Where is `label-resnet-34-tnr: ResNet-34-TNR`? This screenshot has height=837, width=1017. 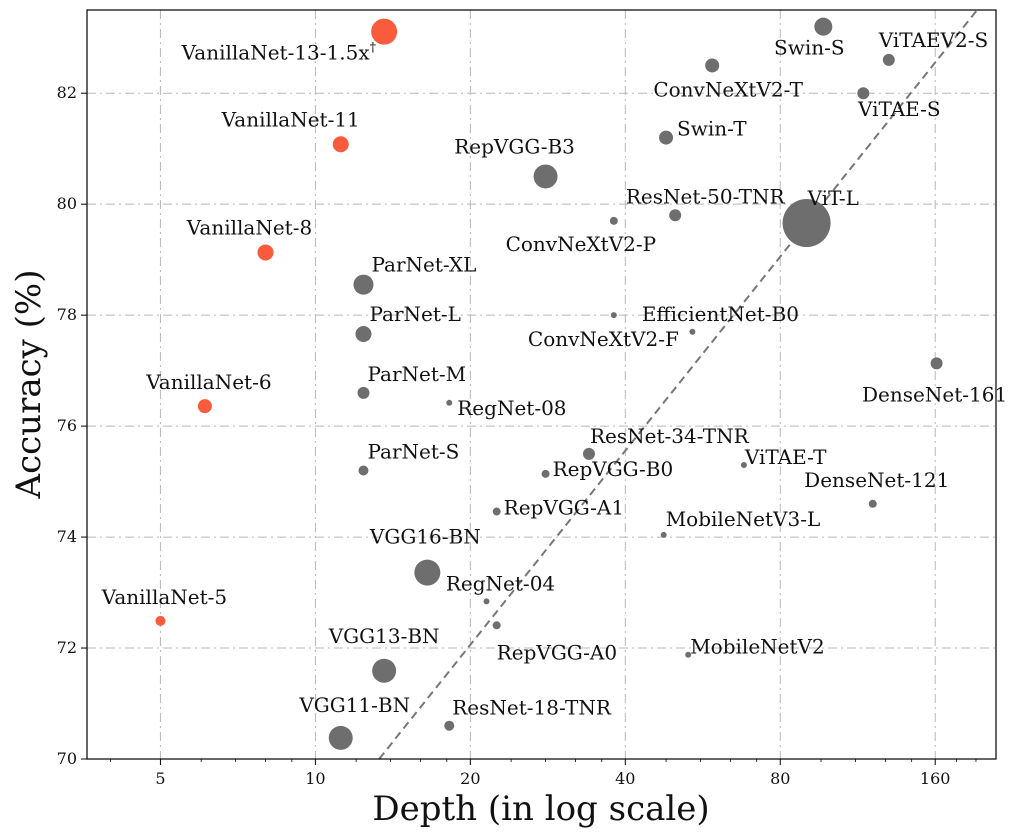 label-resnet-34-tnr: ResNet-34-TNR is located at coordinates (670, 436).